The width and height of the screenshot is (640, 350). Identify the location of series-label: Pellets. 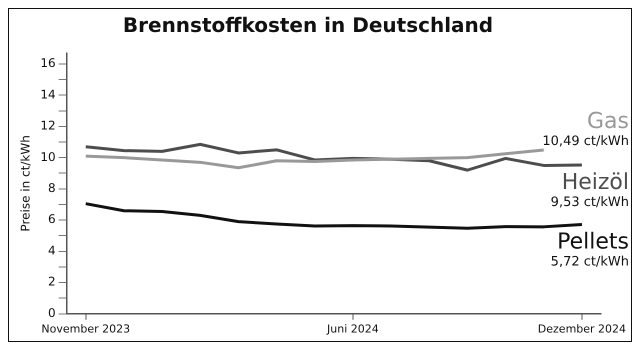
(593, 241).